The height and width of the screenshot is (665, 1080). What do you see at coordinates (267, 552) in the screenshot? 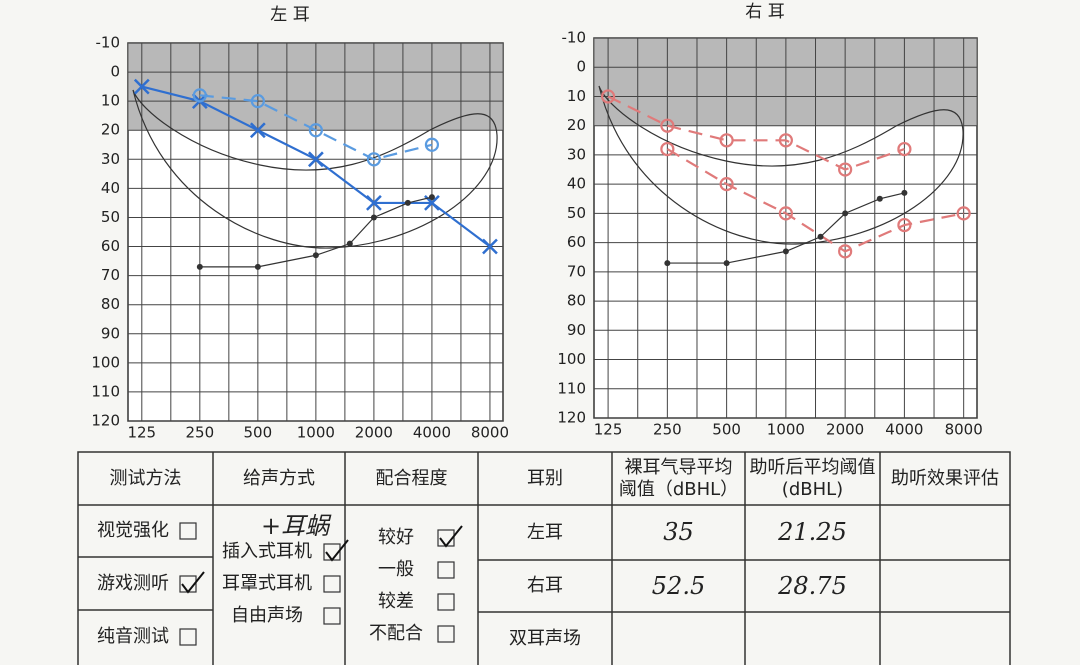
I see `delivery-label: 插入式耳机` at bounding box center [267, 552].